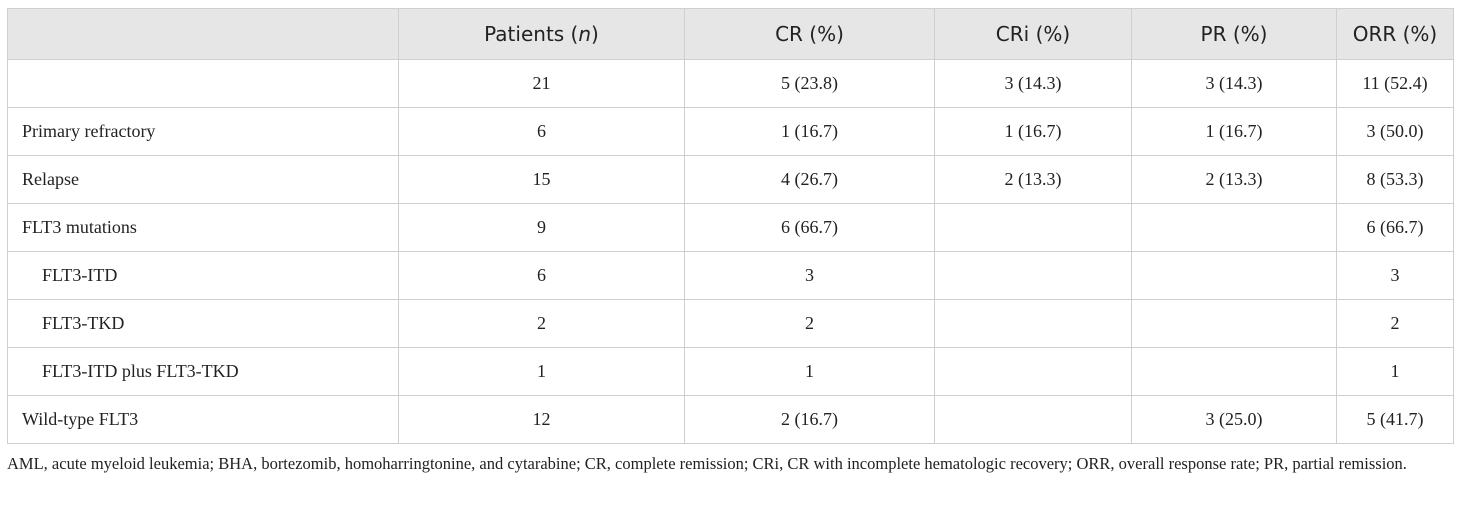 This screenshot has width=1460, height=507. I want to click on header-category, so click(203, 34).